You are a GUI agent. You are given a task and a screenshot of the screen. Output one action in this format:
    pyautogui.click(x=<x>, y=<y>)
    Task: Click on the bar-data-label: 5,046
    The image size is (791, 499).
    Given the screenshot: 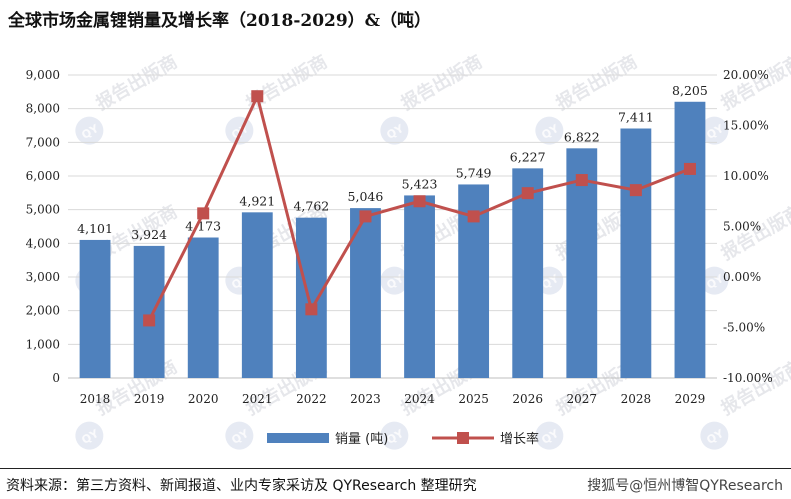 What is the action you would take?
    pyautogui.click(x=366, y=196)
    